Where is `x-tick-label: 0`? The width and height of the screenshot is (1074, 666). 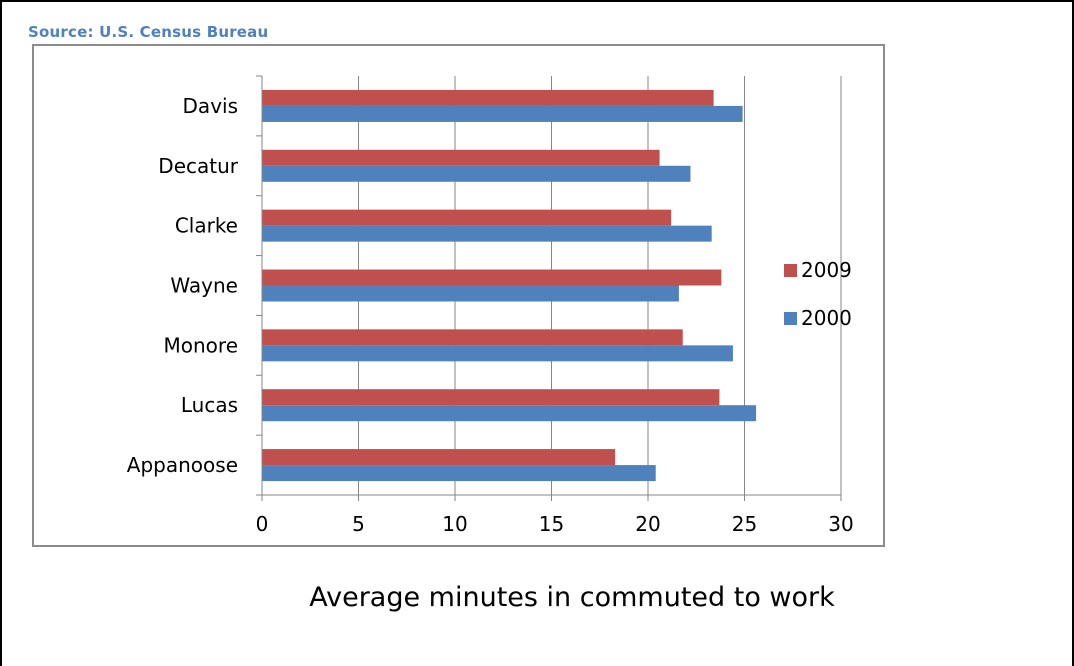
x-tick-label: 0 is located at coordinates (262, 524).